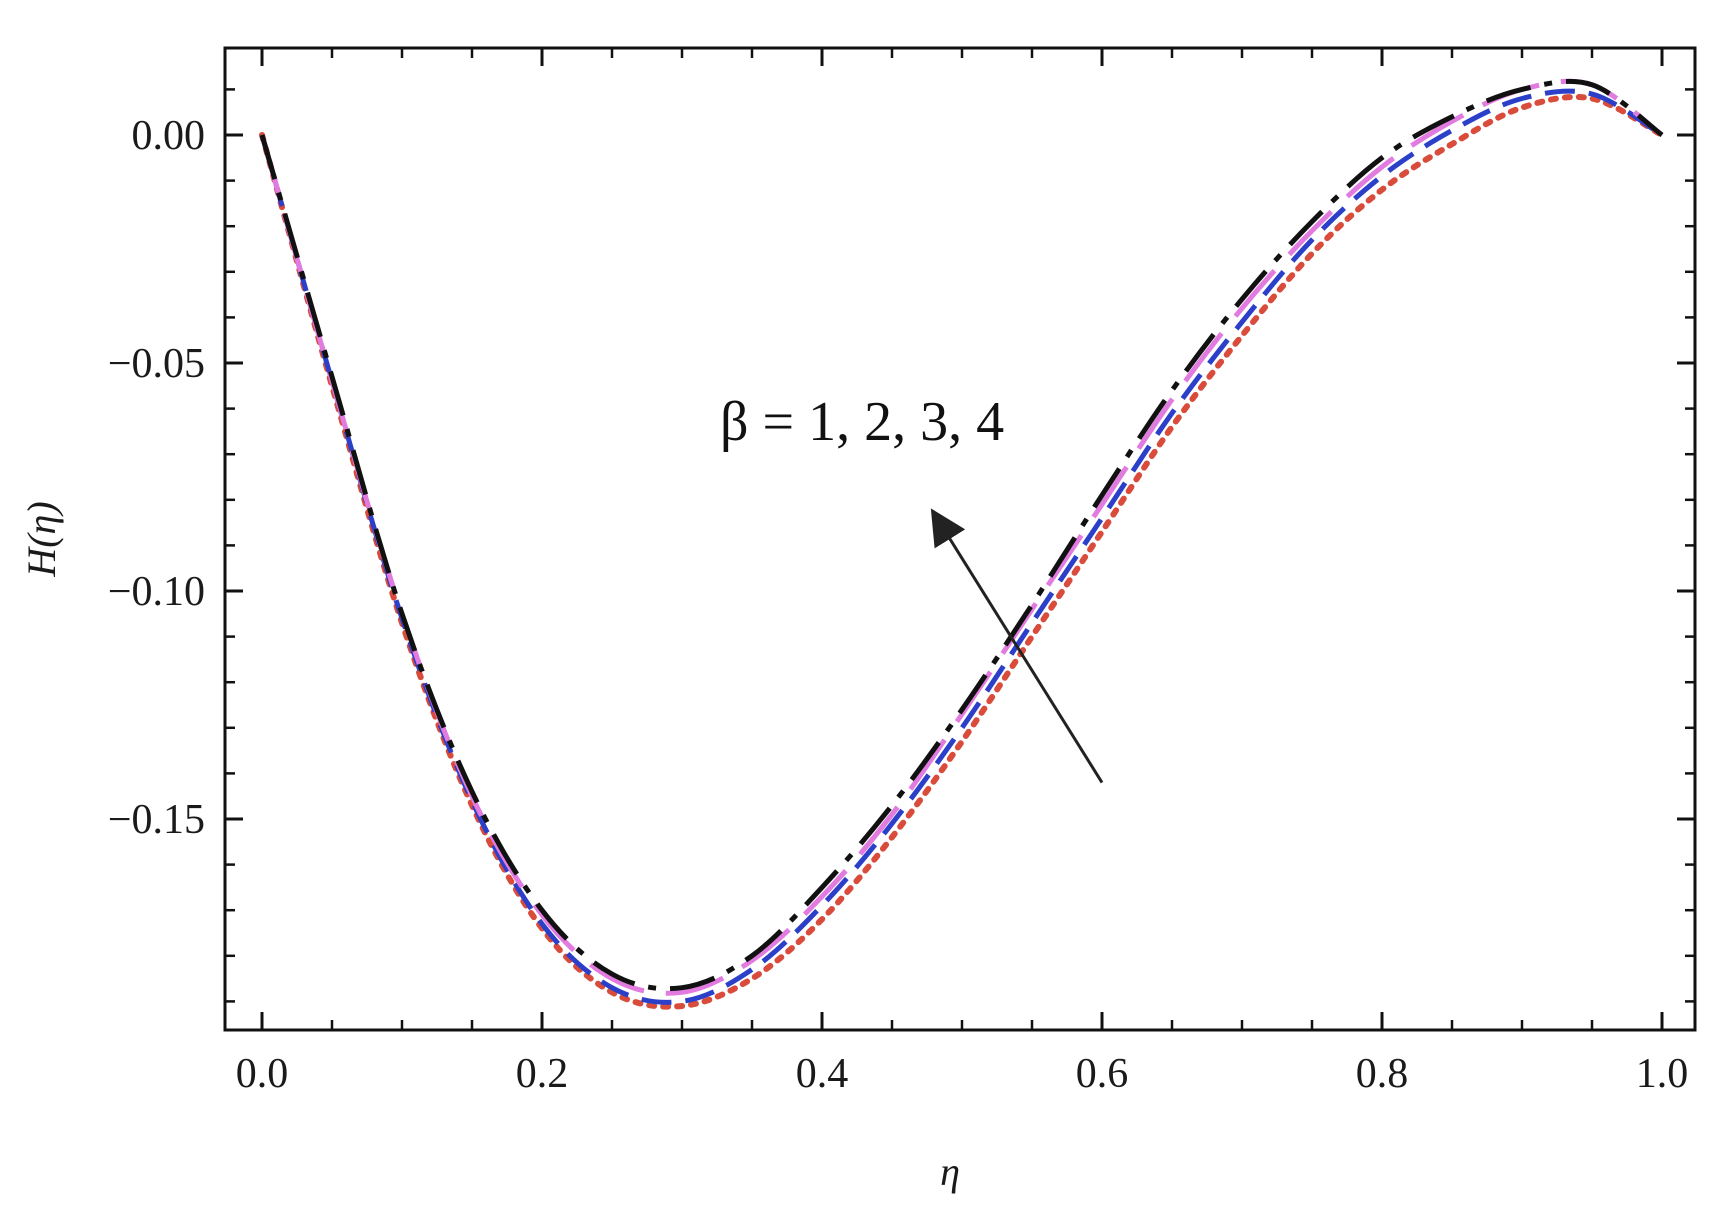 Image resolution: width=1717 pixels, height=1220 pixels. Describe the element at coordinates (1017, 646) in the screenshot. I see `annotation-arrow` at that location.